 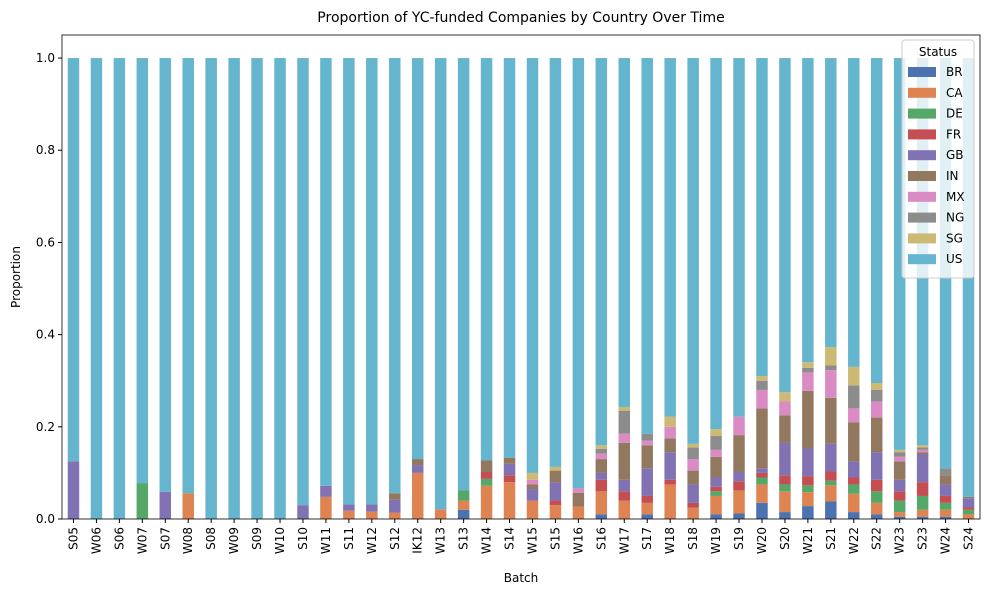 What do you see at coordinates (693, 538) in the screenshot?
I see `x-tick-label: S18` at bounding box center [693, 538].